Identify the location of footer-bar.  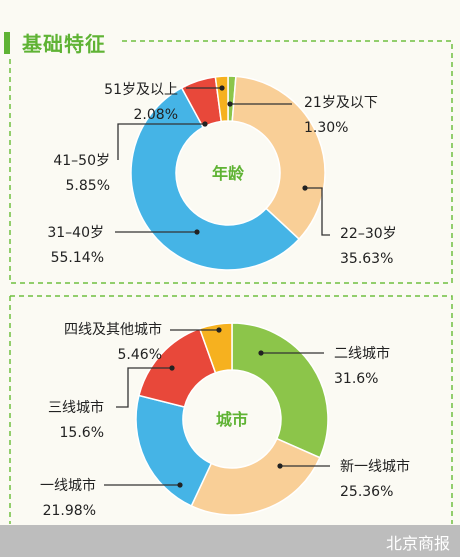
(230, 541).